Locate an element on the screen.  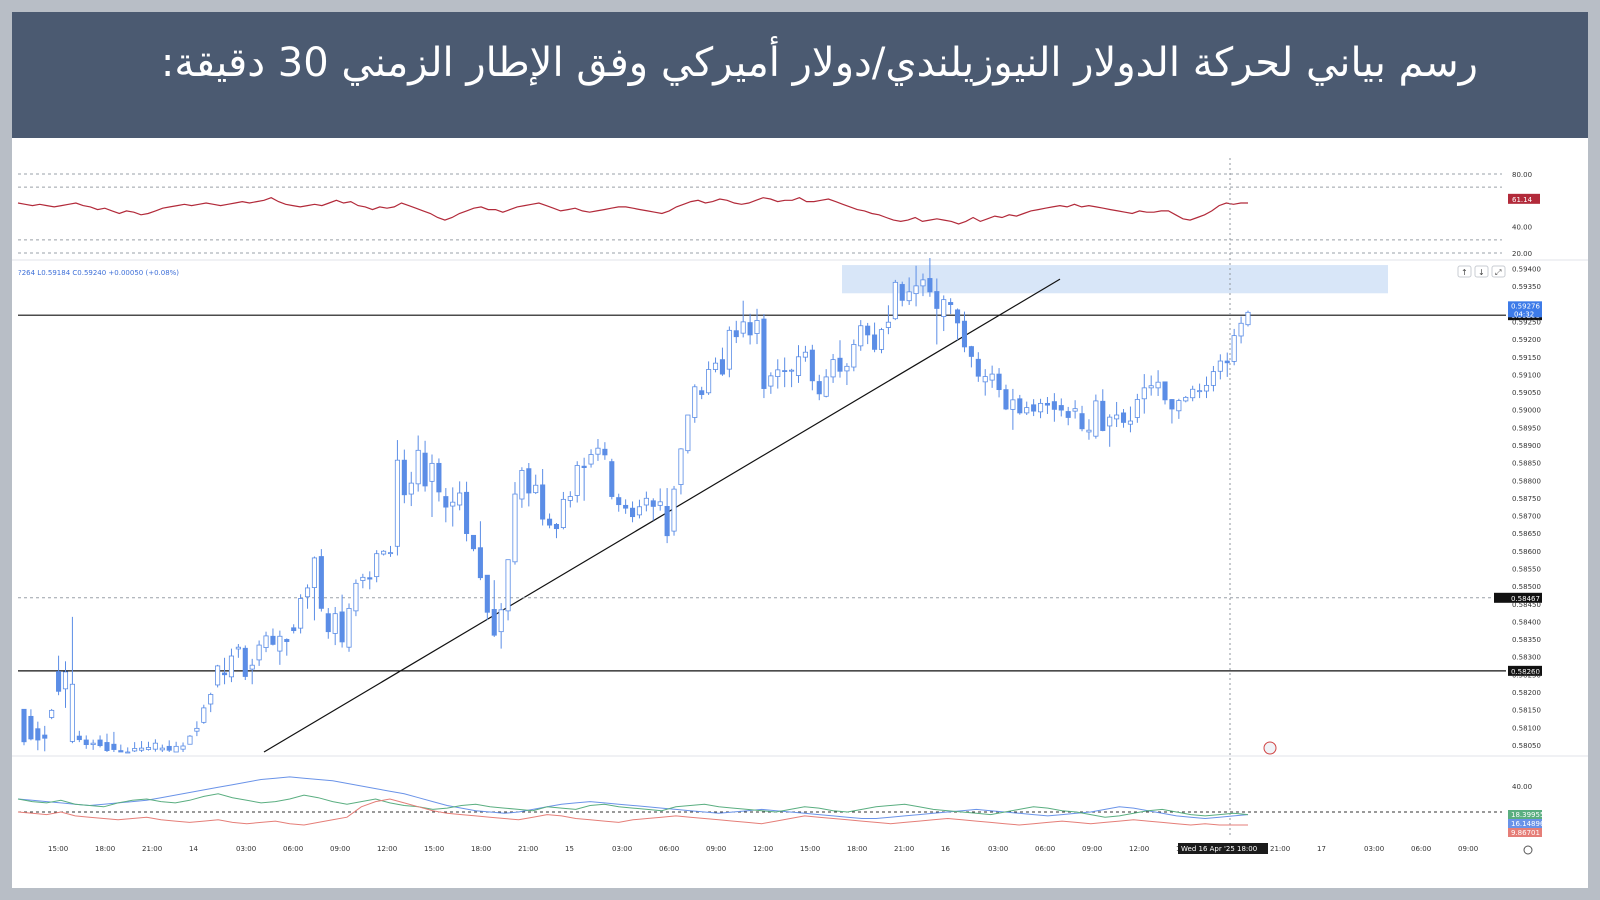
dashed-level-label: 0.58467 is located at coordinates (1525, 599).